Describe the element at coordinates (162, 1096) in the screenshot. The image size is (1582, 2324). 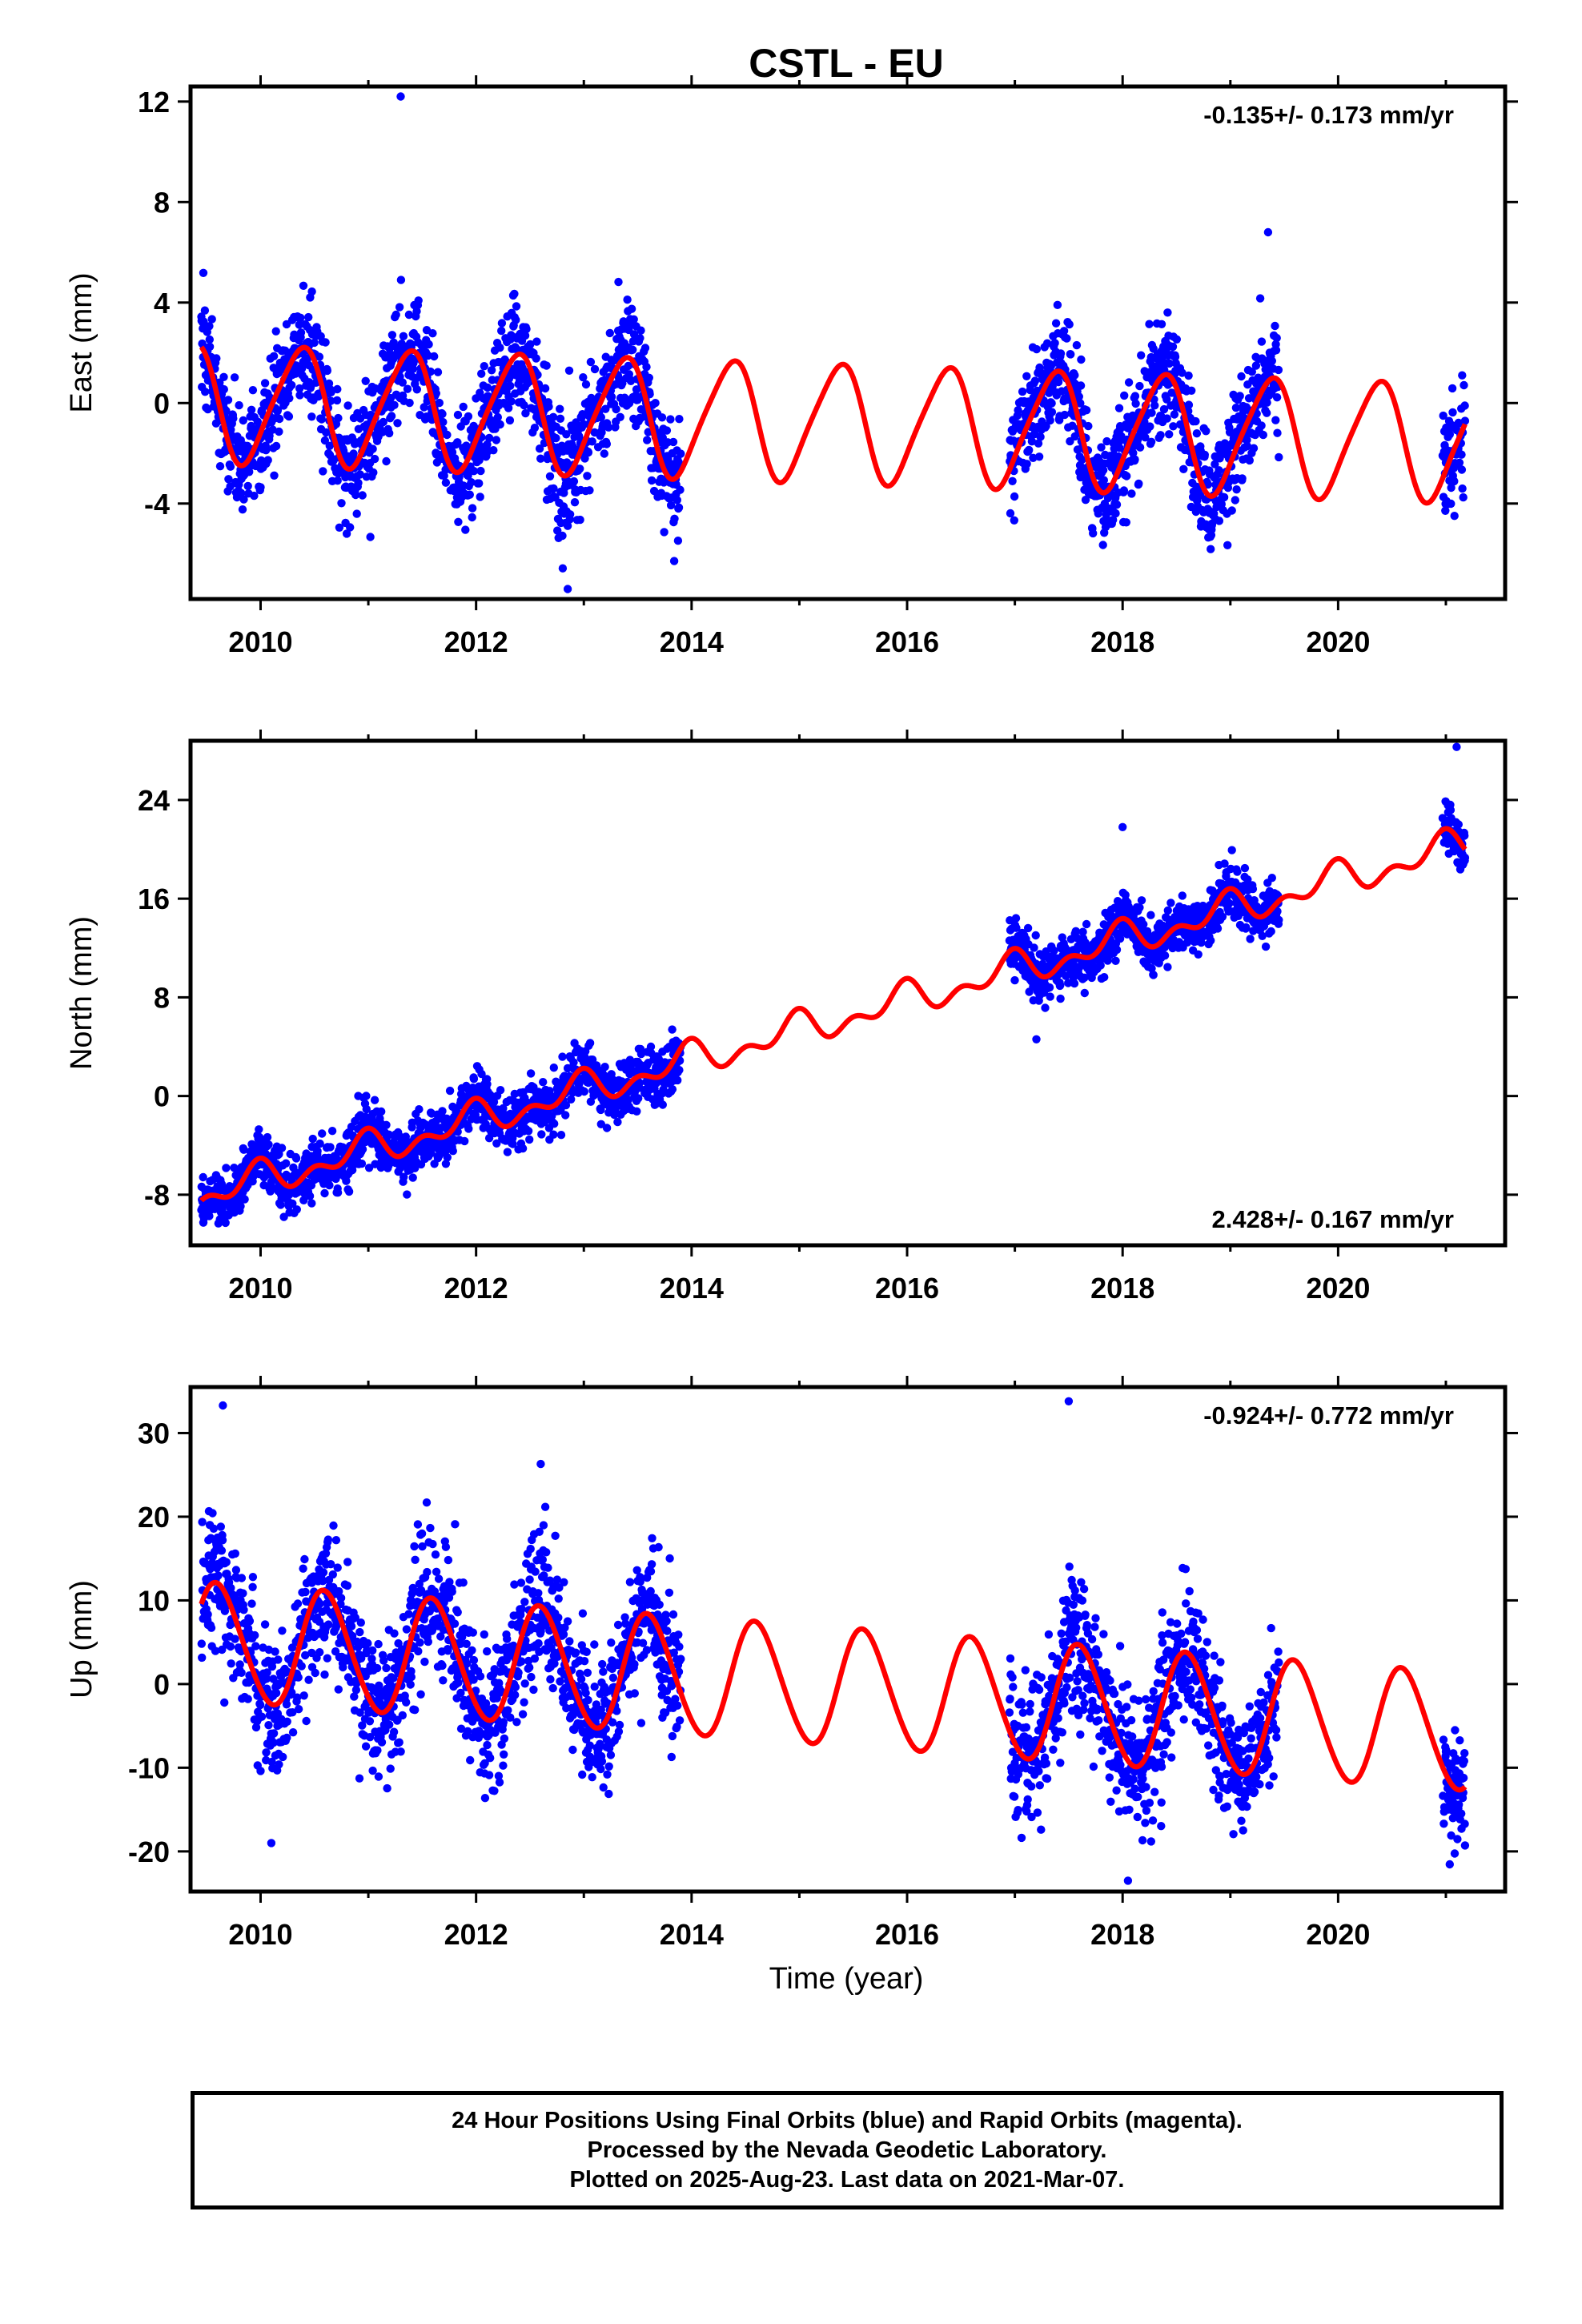
I see `y-tick-label: 0` at that location.